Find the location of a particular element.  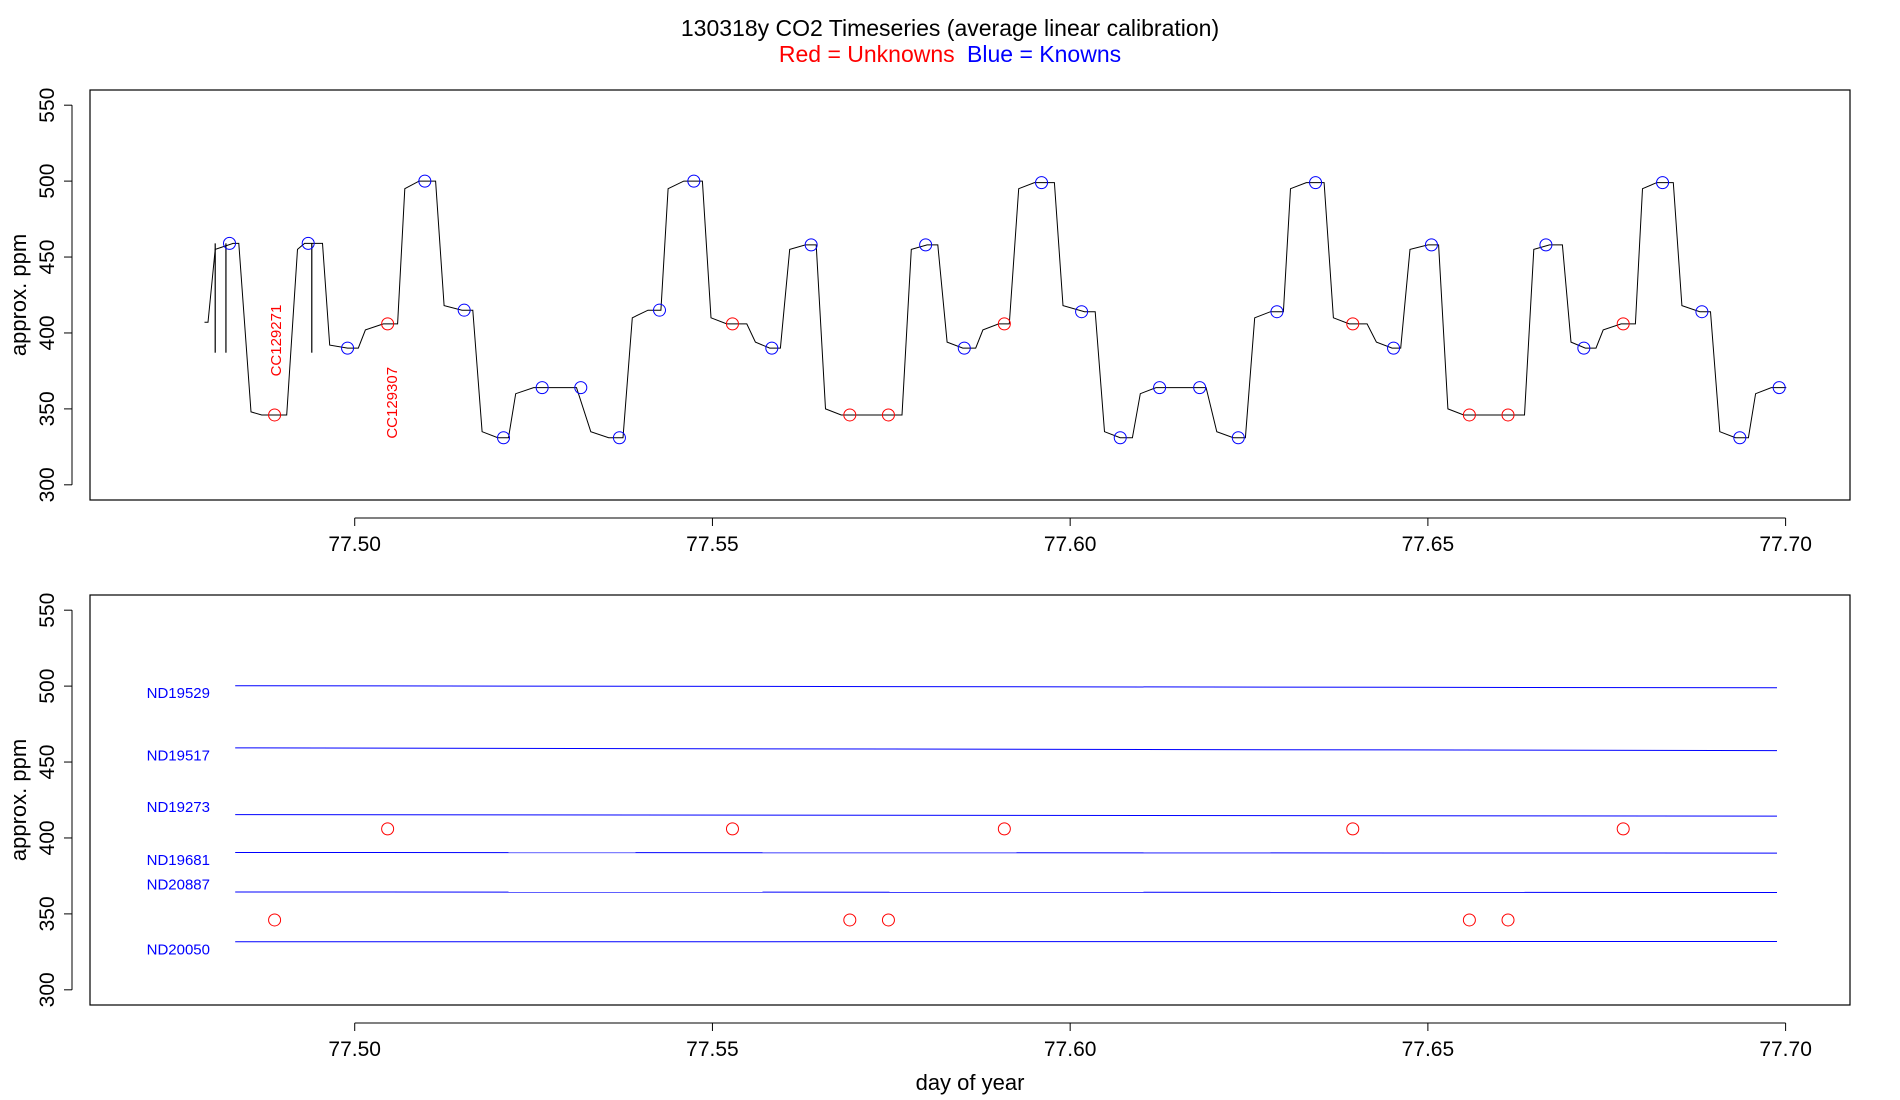

reference-line-label: ND19517 is located at coordinates (178, 756).